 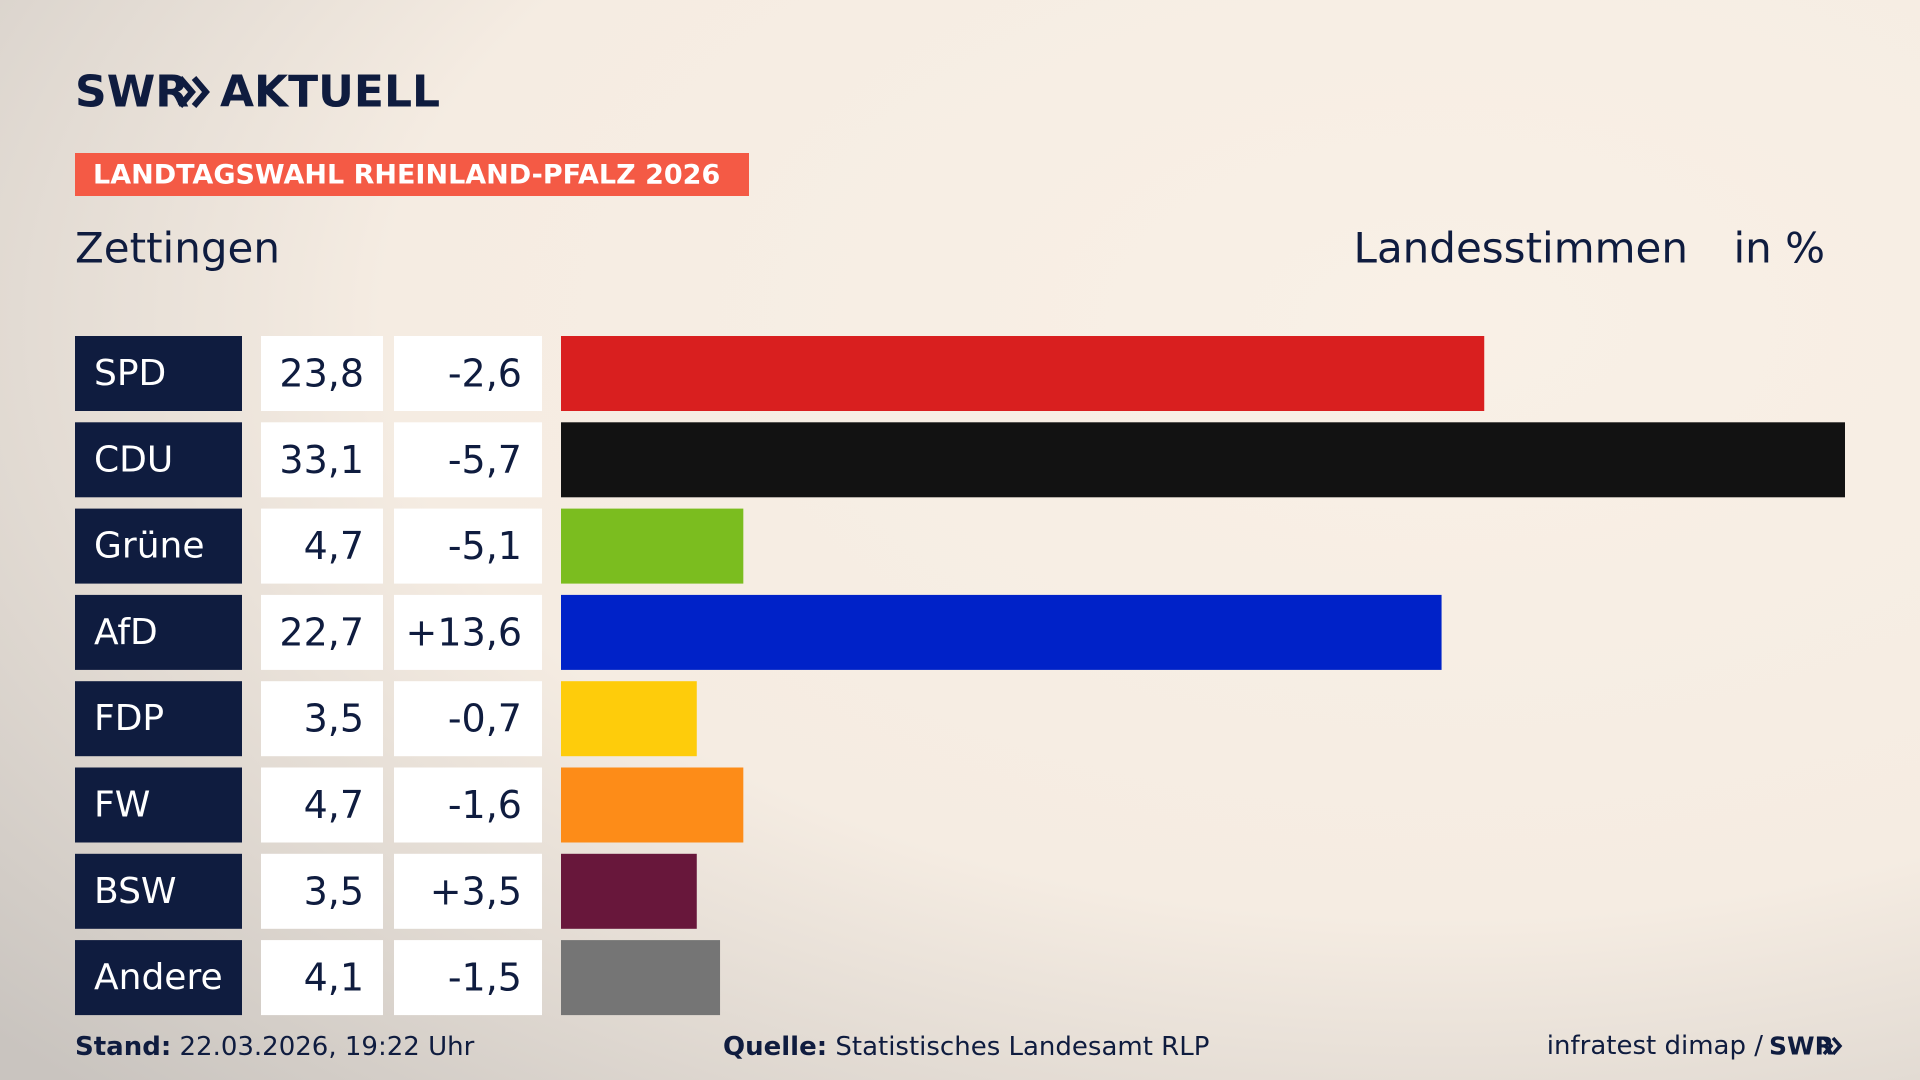 What do you see at coordinates (1779, 248) in the screenshot?
I see `unit: in %` at bounding box center [1779, 248].